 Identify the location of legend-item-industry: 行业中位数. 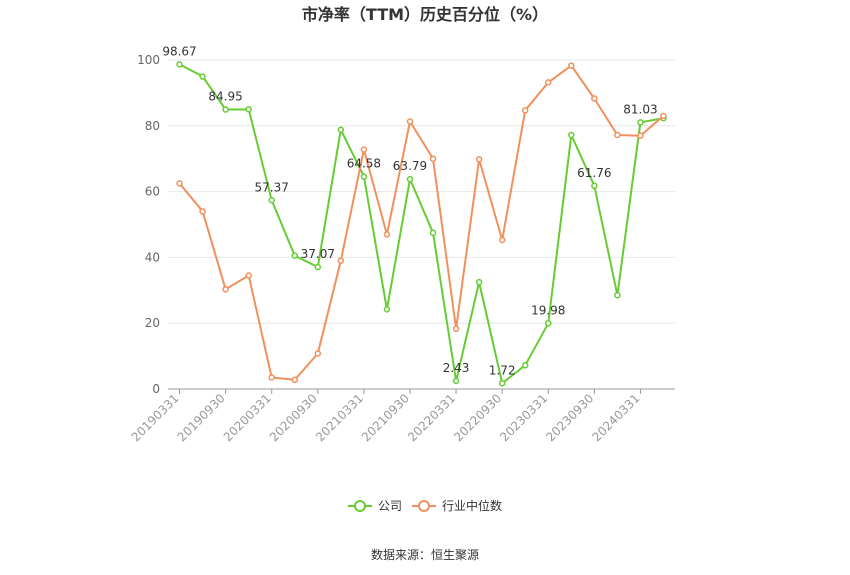
(457, 505).